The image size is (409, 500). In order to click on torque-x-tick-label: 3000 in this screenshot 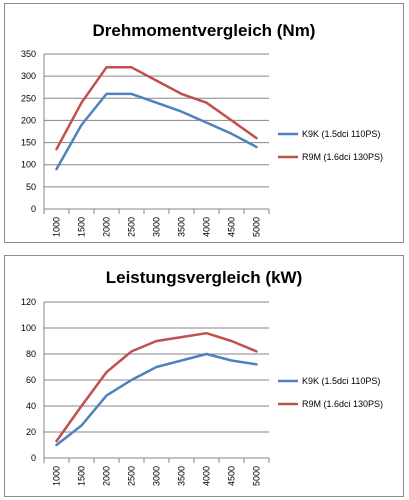, I will do `click(157, 227)`.